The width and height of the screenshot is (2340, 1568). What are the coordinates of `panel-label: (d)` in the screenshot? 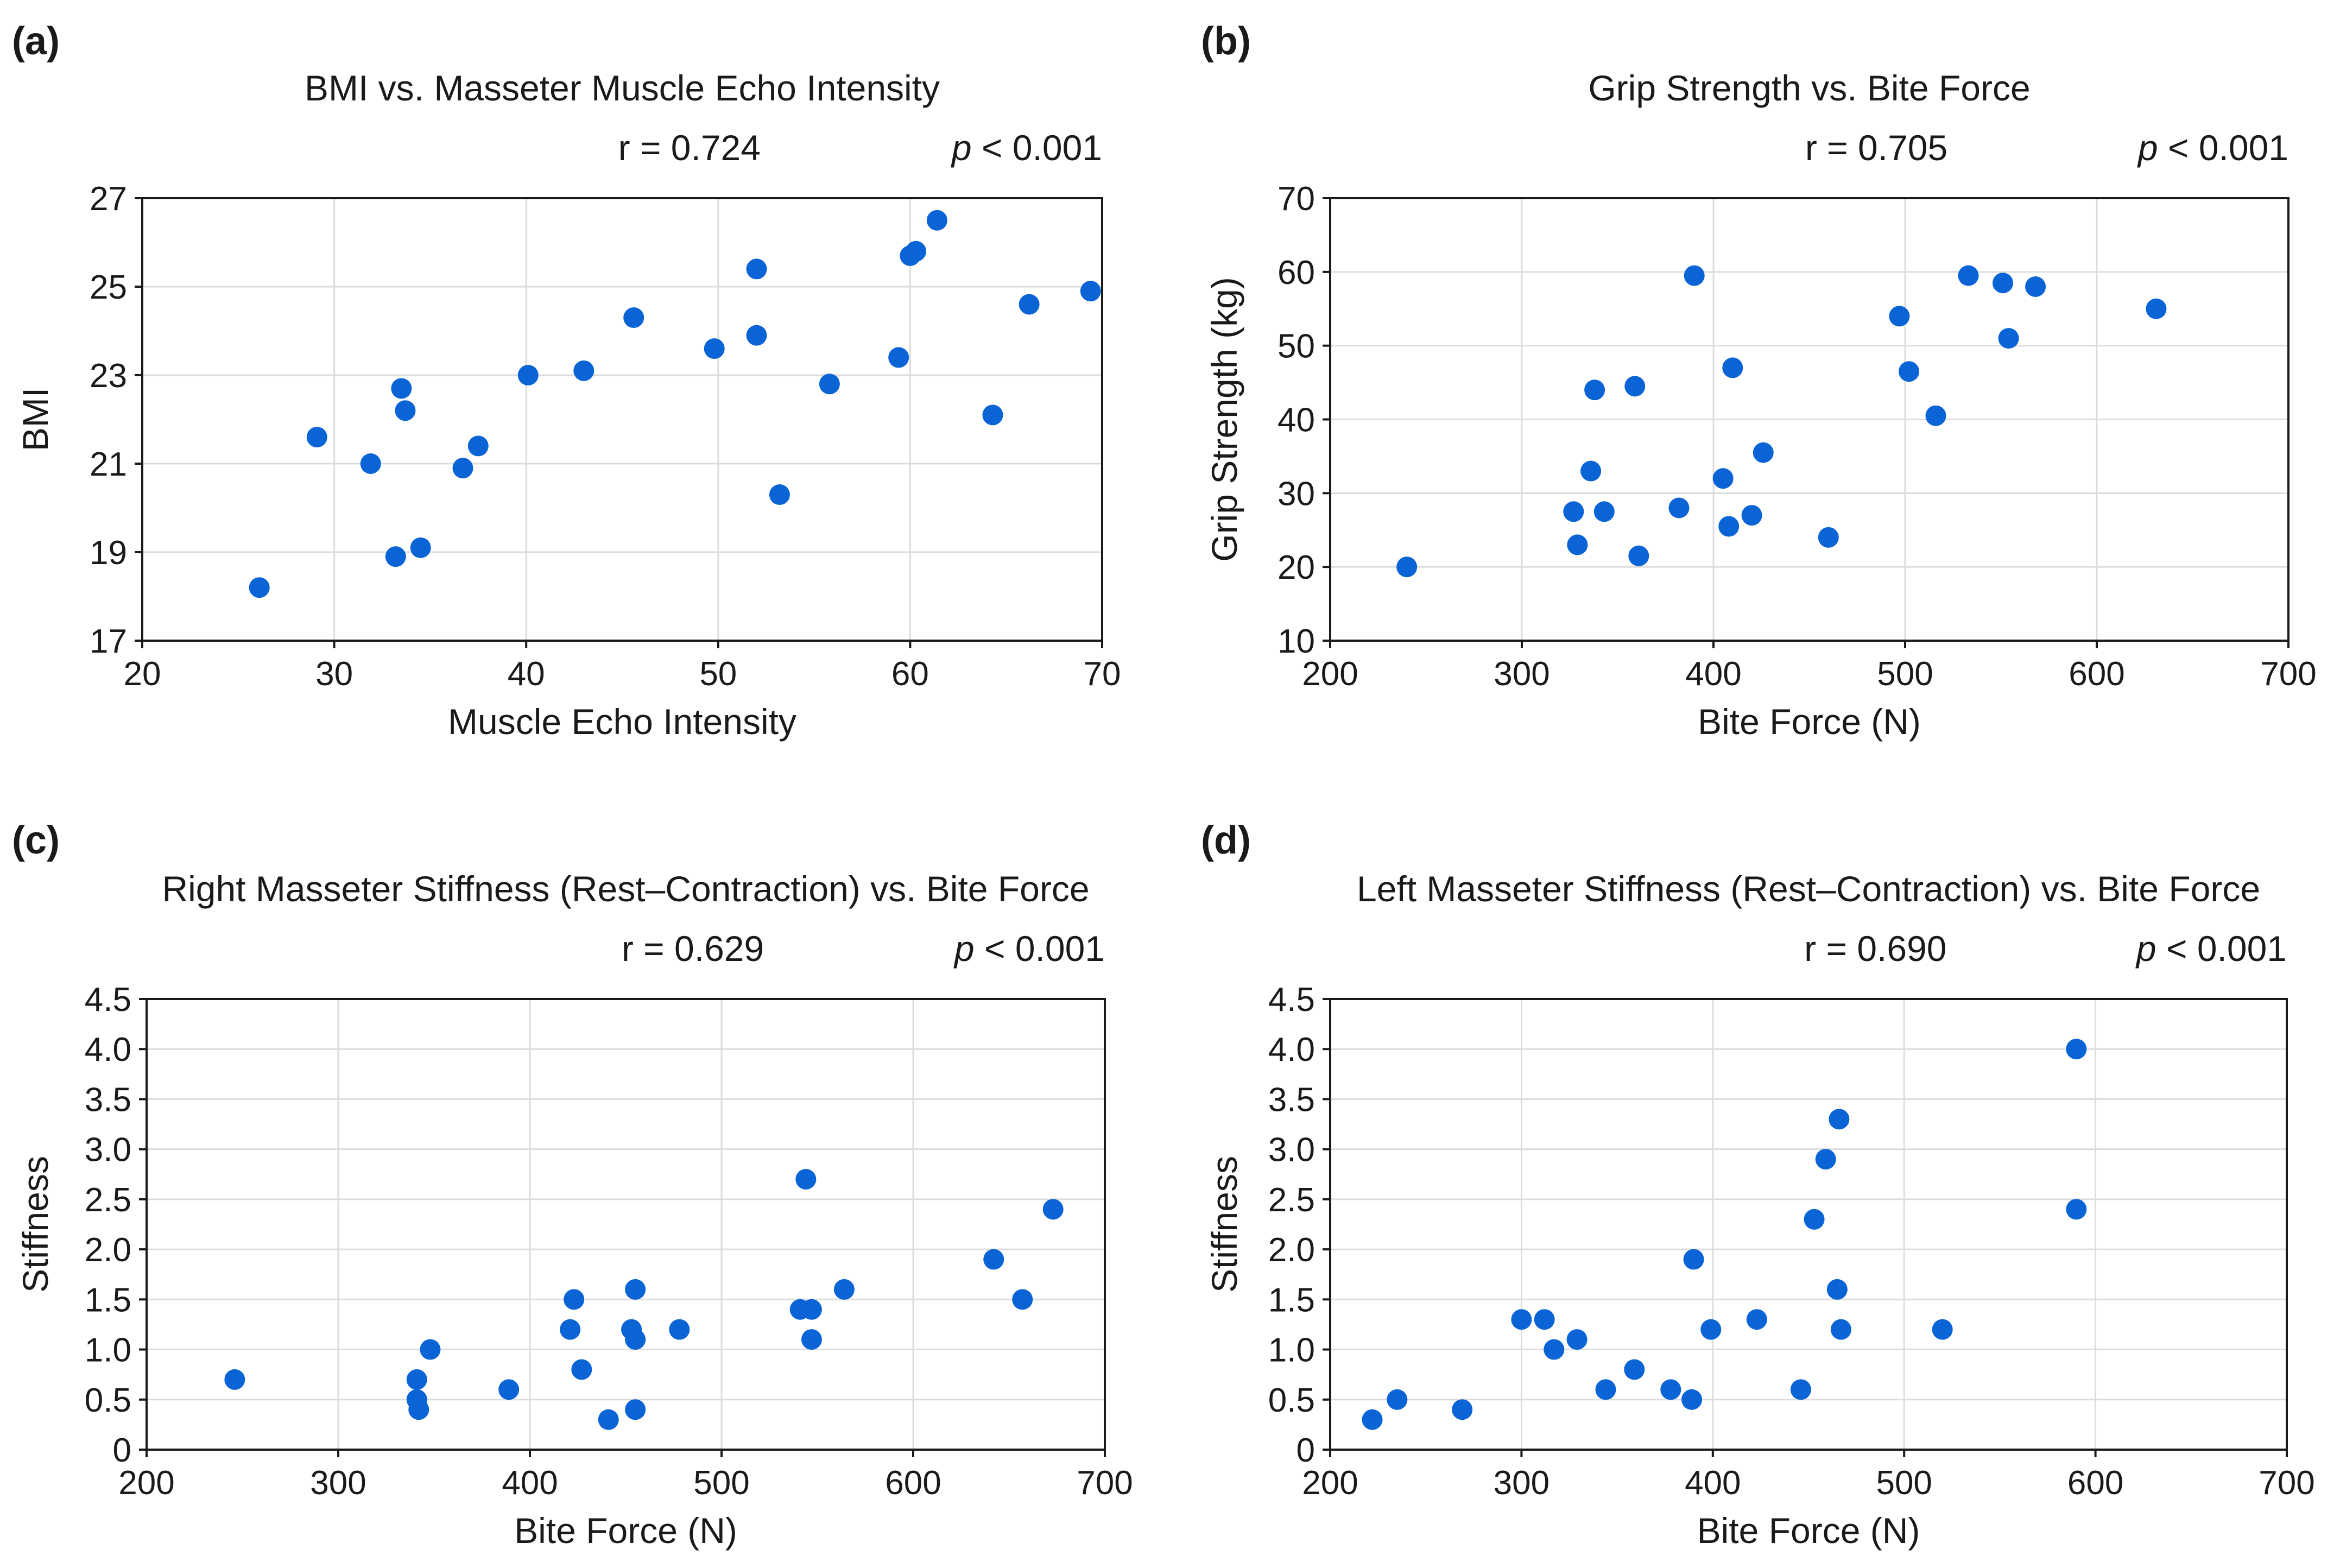 It's located at (1226, 841).